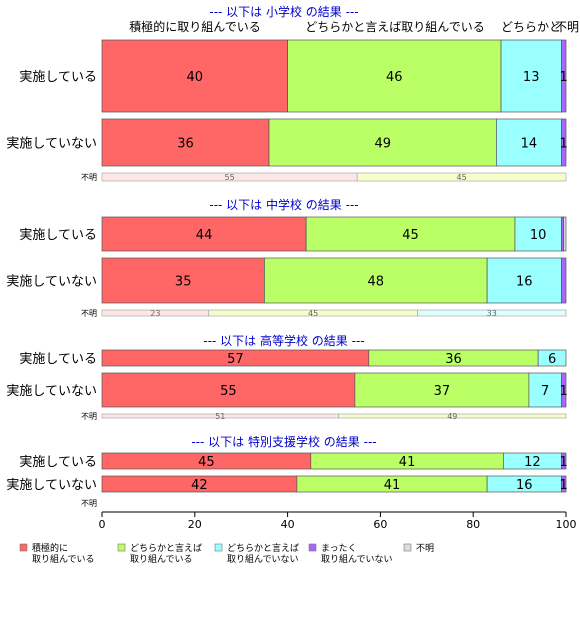 The image size is (580, 636). I want to click on x-tick-label: 20, so click(195, 524).